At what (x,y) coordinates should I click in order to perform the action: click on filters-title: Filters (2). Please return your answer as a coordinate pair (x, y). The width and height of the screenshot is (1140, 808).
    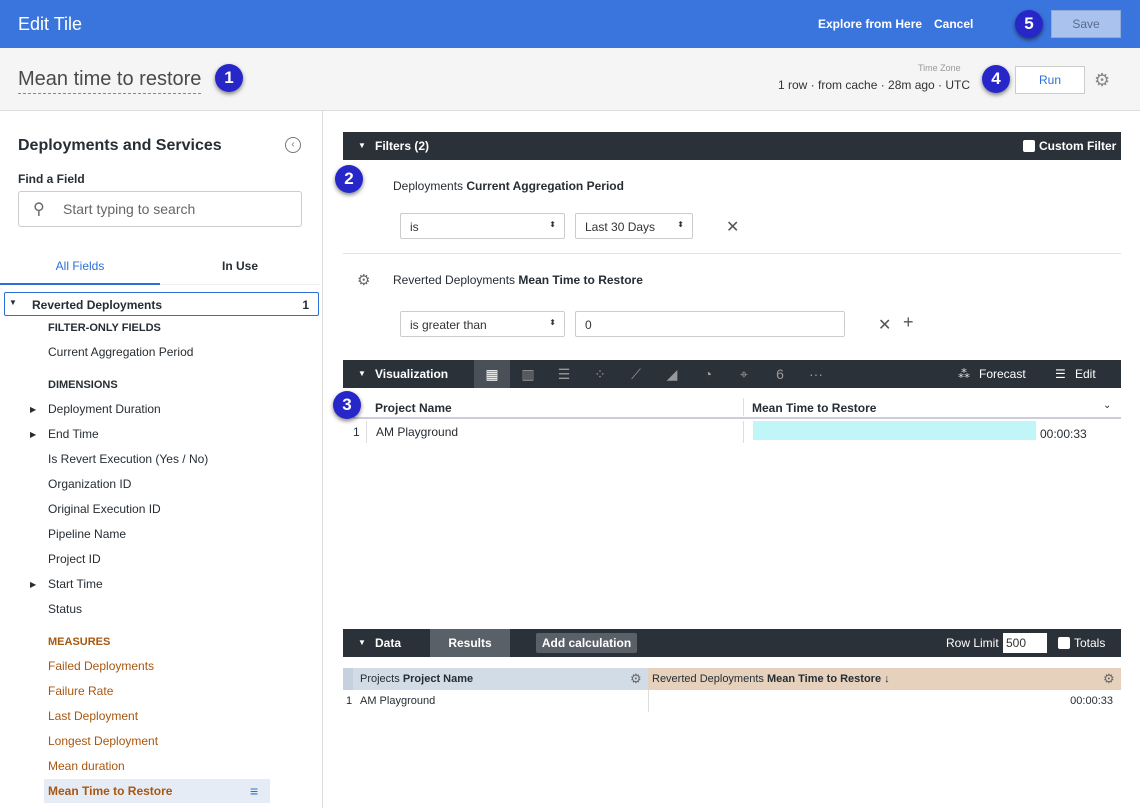
    Looking at the image, I should click on (402, 146).